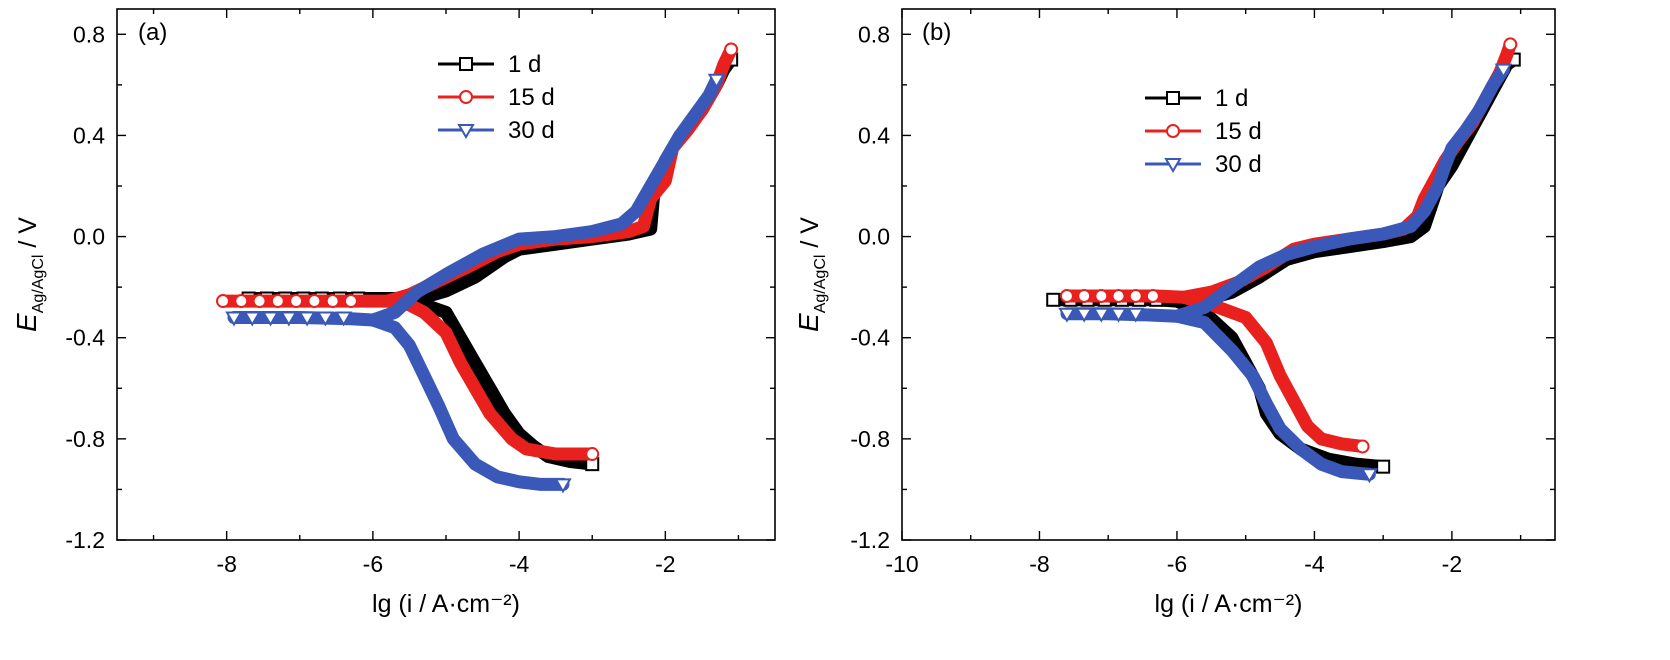  I want to click on panel-b-legend-label: 30 d, so click(1238, 164).